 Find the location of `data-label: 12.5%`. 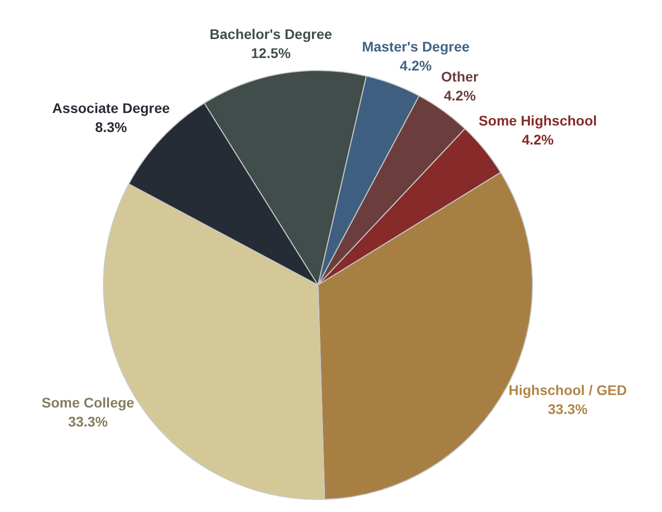

data-label: 12.5% is located at coordinates (271, 53).